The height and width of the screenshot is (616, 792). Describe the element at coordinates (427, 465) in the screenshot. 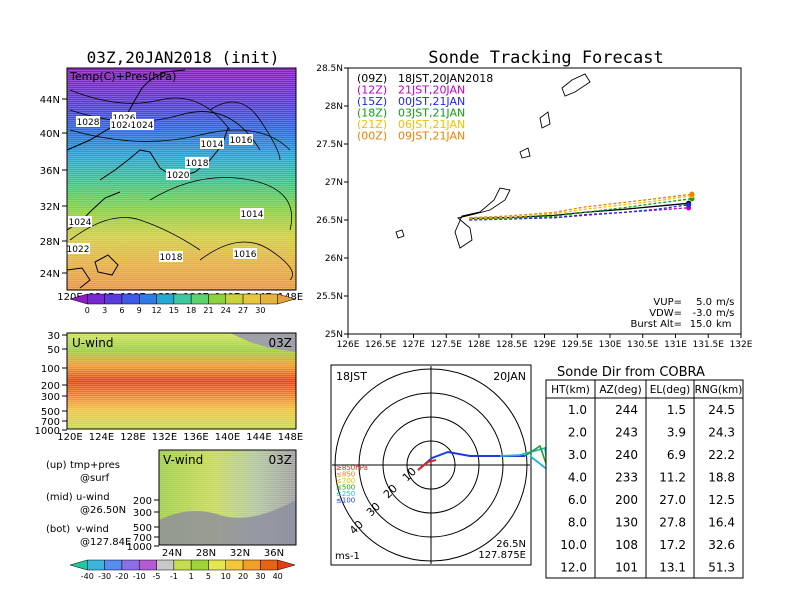

I see `sonde-trace-low` at that location.